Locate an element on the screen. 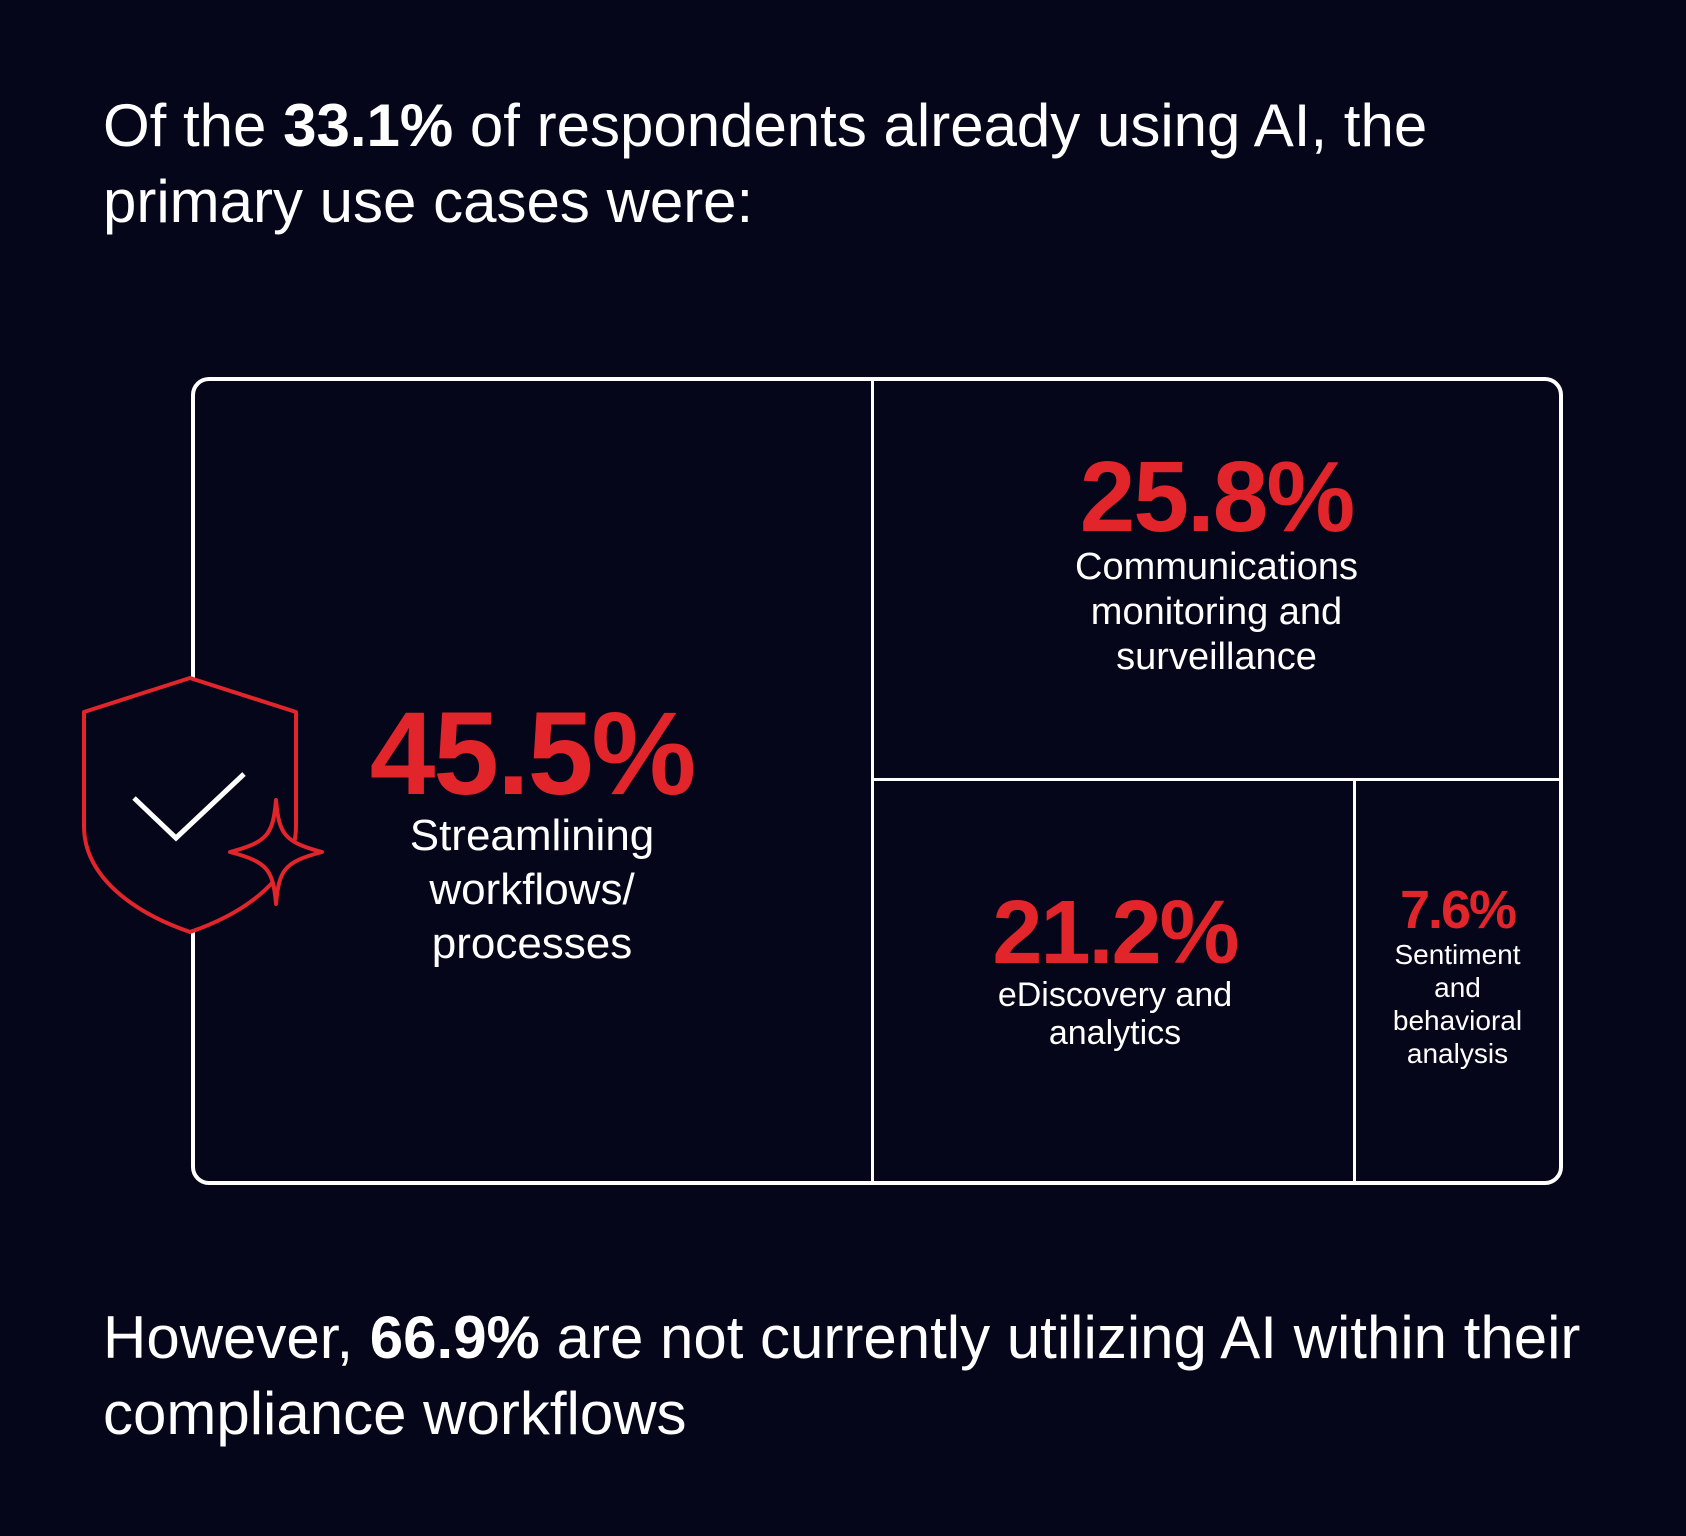  sparkle-icon is located at coordinates (276, 852).